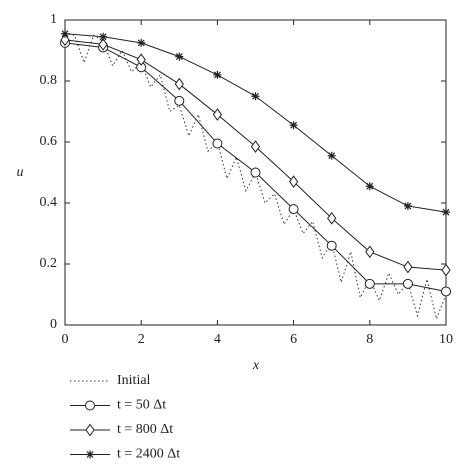  What do you see at coordinates (217, 339) in the screenshot?
I see `x-tick-label: 4` at bounding box center [217, 339].